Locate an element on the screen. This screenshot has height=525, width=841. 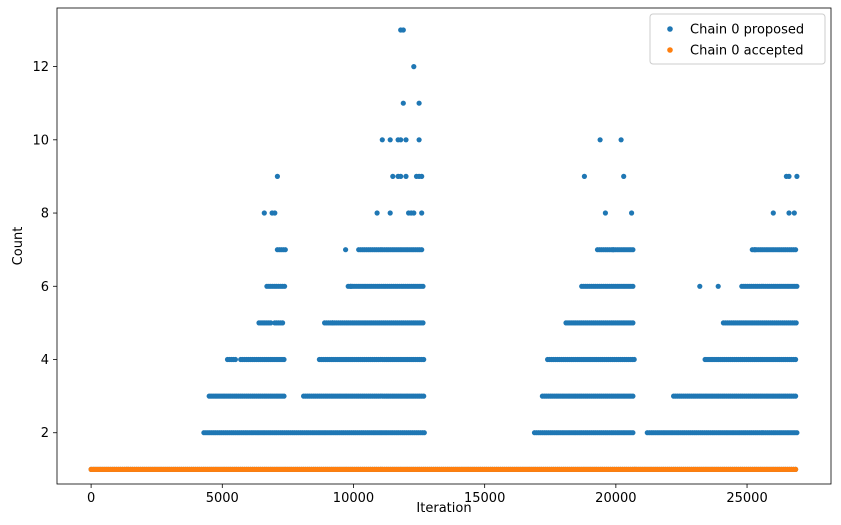
legend-label-accepted: Chain 0 accepted is located at coordinates (747, 51).